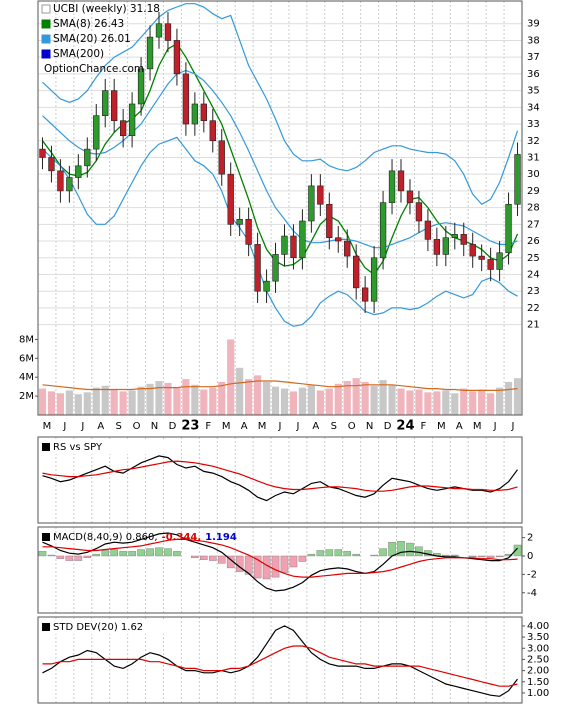 The height and width of the screenshot is (706, 566). What do you see at coordinates (106, 9) in the screenshot?
I see `legend-label: UCBI (weekly) 31.18` at bounding box center [106, 9].